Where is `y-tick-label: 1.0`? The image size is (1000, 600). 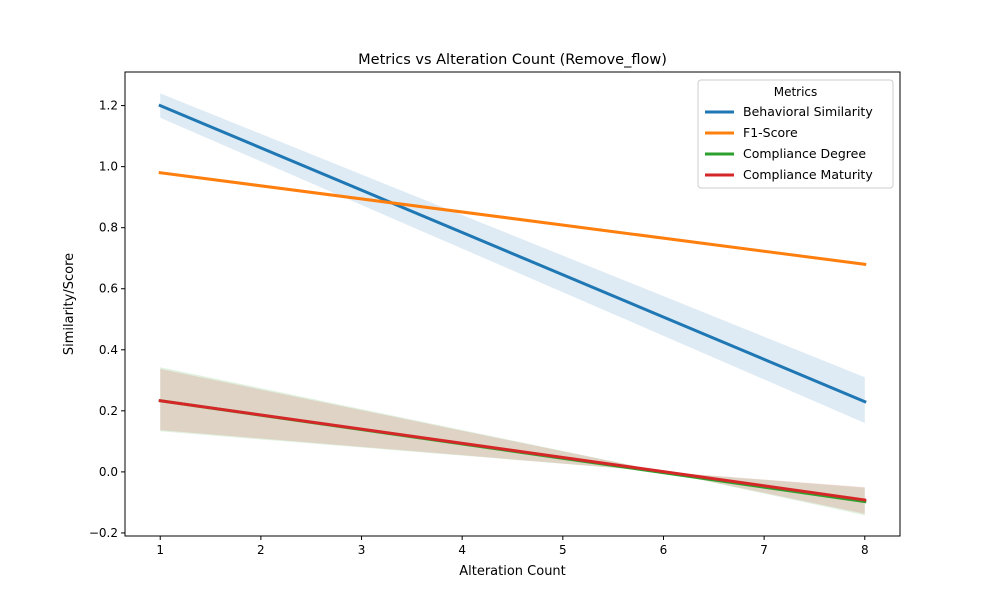
y-tick-label: 1.0 is located at coordinates (108, 167).